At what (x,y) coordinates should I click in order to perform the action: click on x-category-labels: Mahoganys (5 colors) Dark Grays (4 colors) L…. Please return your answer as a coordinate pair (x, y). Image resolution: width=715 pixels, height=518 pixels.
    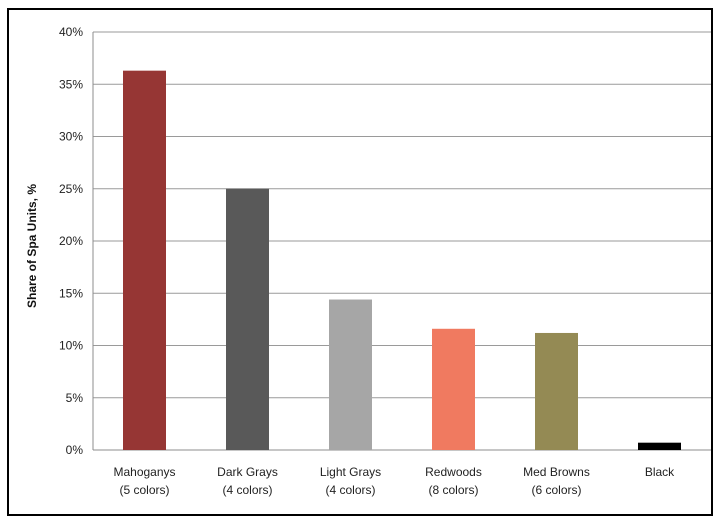
    Looking at the image, I should click on (394, 481).